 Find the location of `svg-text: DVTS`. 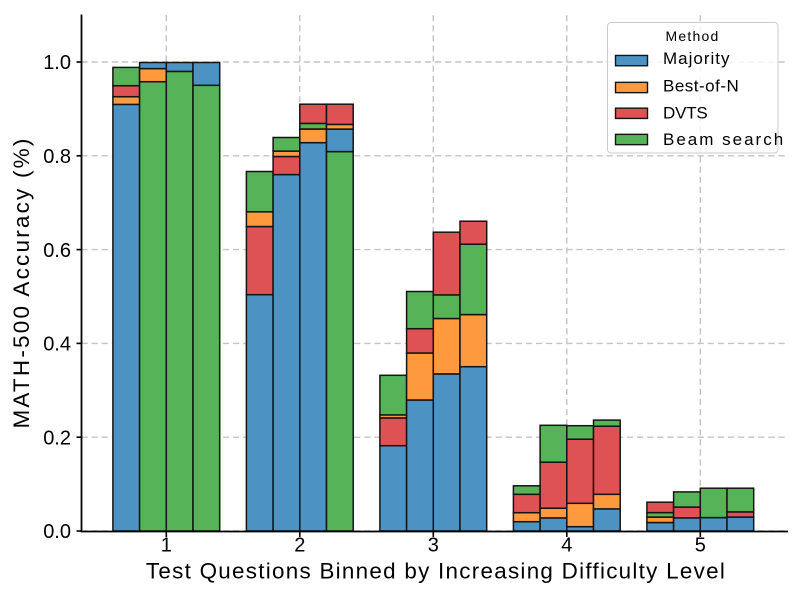

svg-text: DVTS is located at coordinates (685, 113).